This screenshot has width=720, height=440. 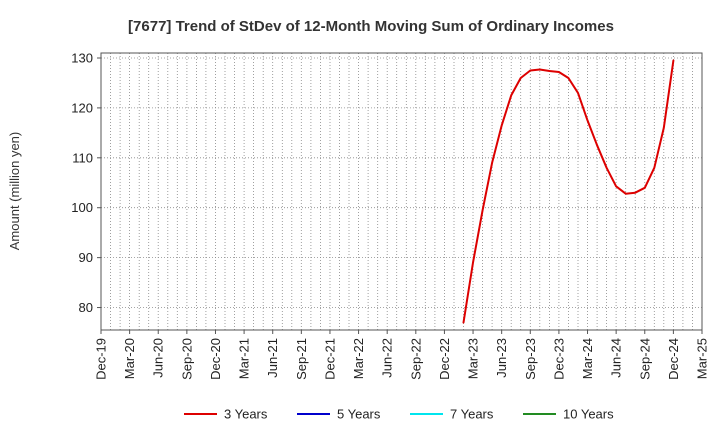 I want to click on y-tick-label: 80, so click(x=86, y=307).